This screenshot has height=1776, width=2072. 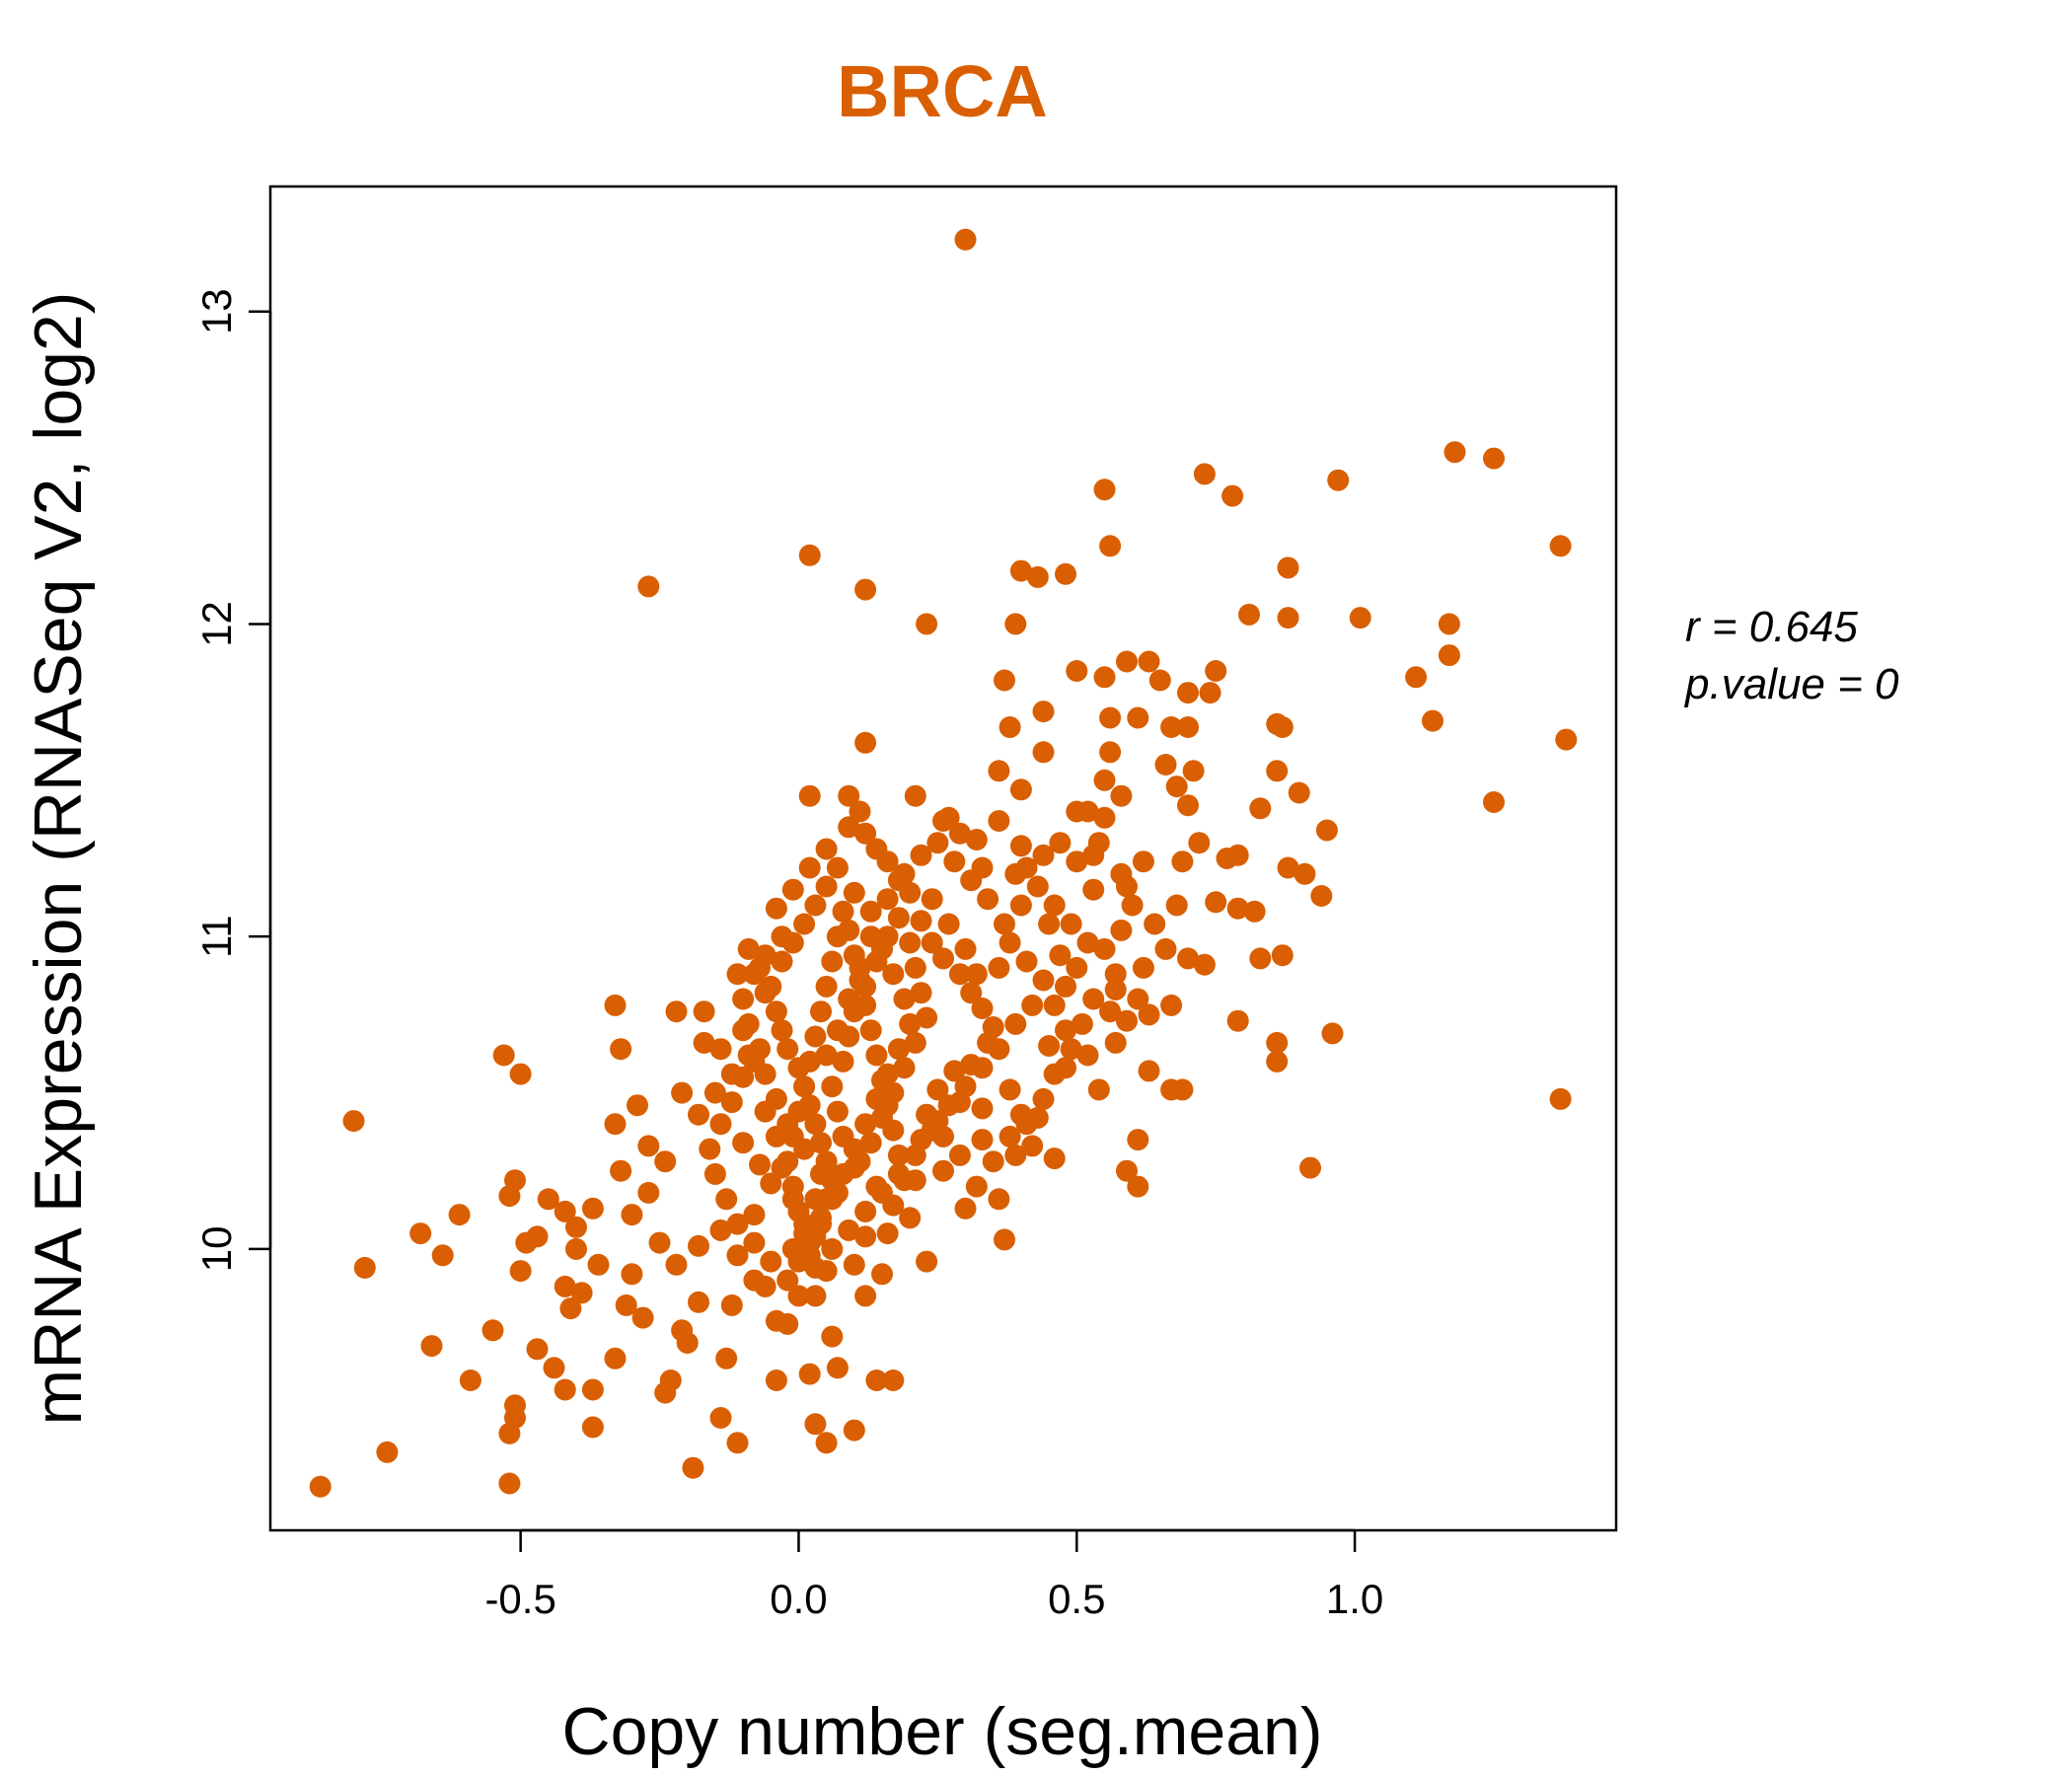 I want to click on x-tick-label: 1.0, so click(x=1355, y=1599).